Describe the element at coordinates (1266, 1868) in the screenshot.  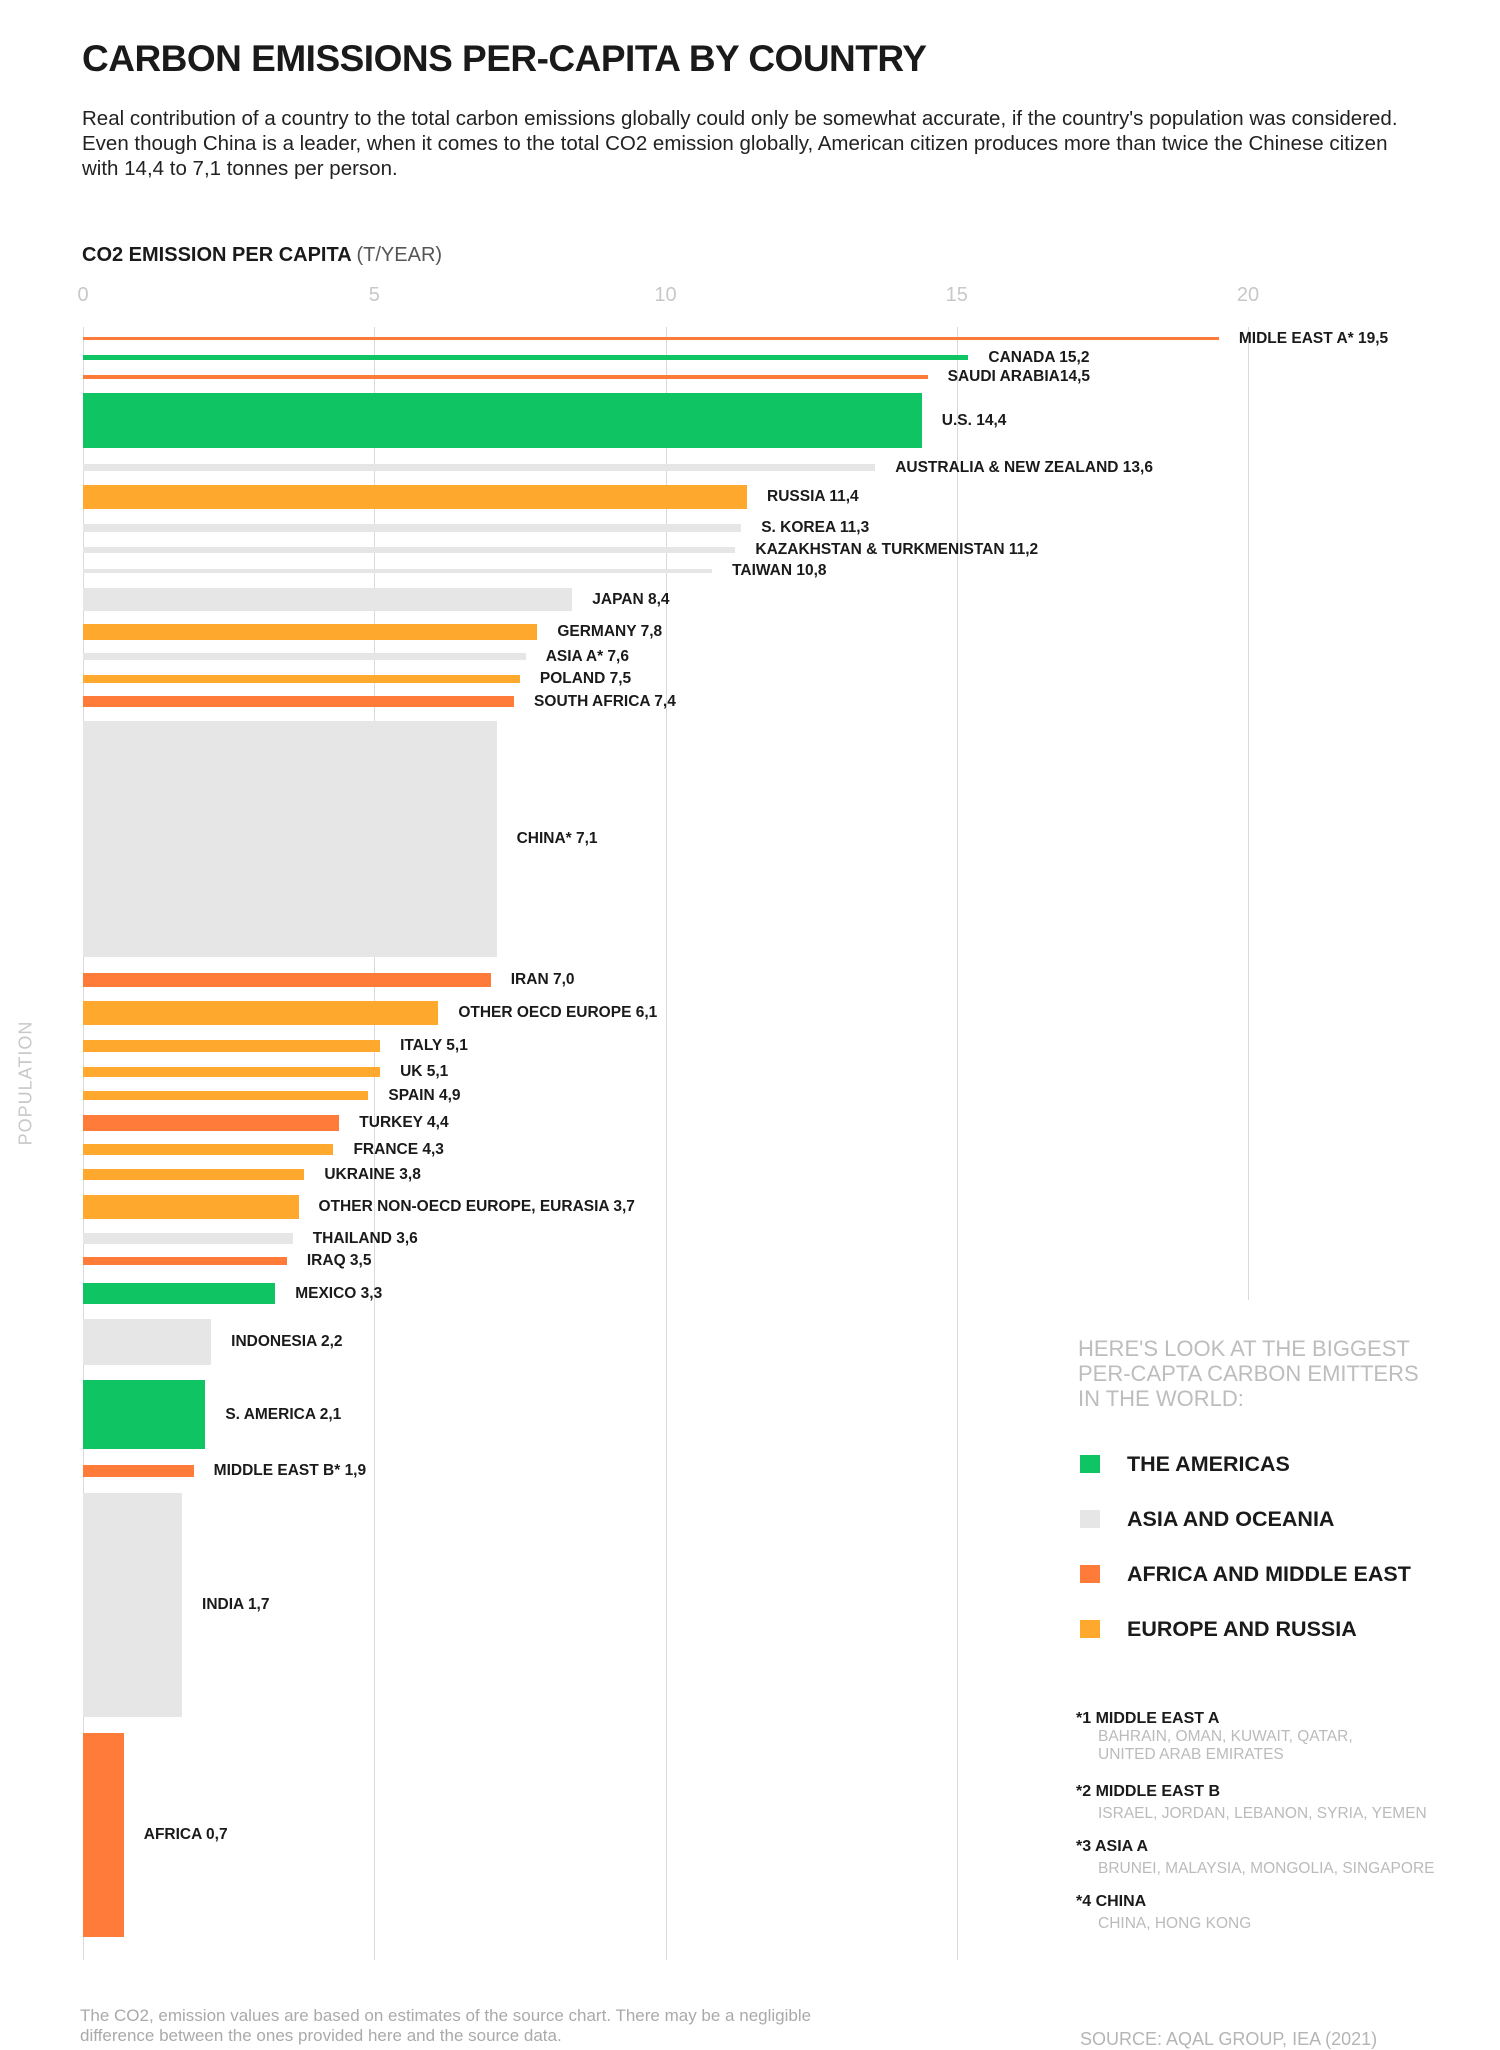
I see `footnote-body: BRUNEI, MALAYSIA, MONGOLIA, SINGAPORE` at that location.